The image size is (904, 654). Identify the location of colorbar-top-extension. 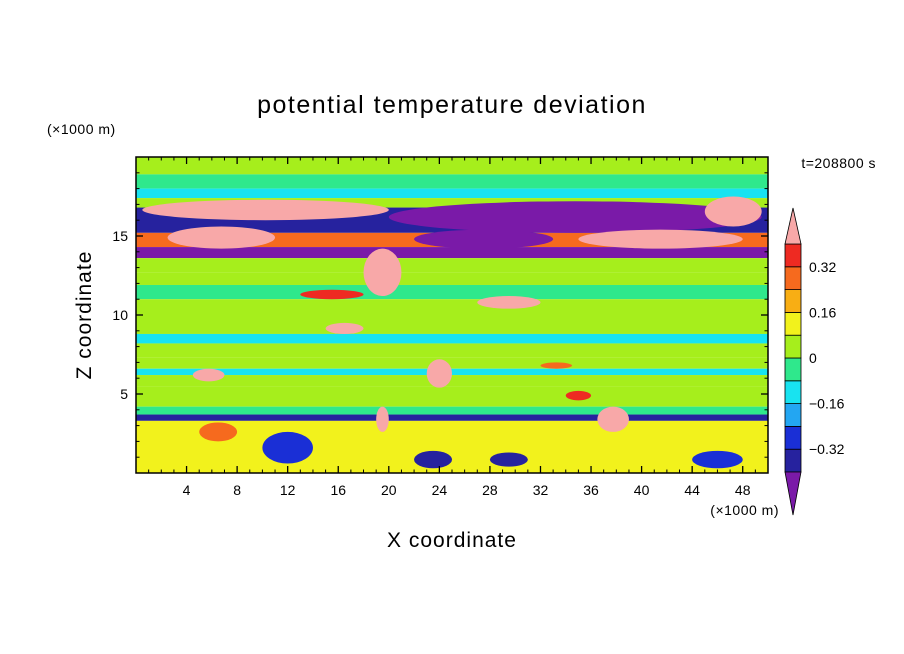
(793, 226).